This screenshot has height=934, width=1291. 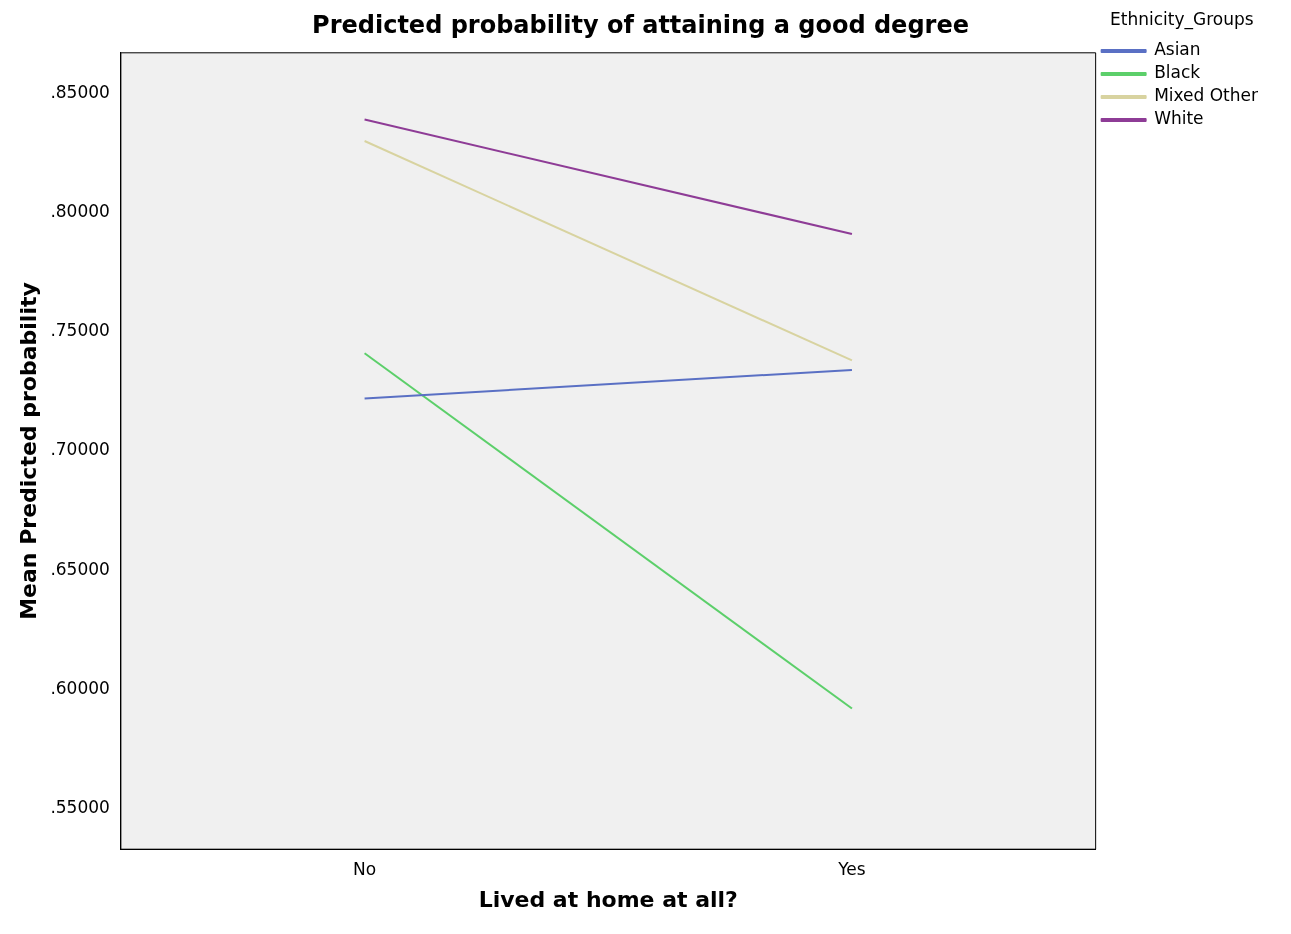 I want to click on x-axis-title: Lived at home at all?, so click(x=608, y=899).